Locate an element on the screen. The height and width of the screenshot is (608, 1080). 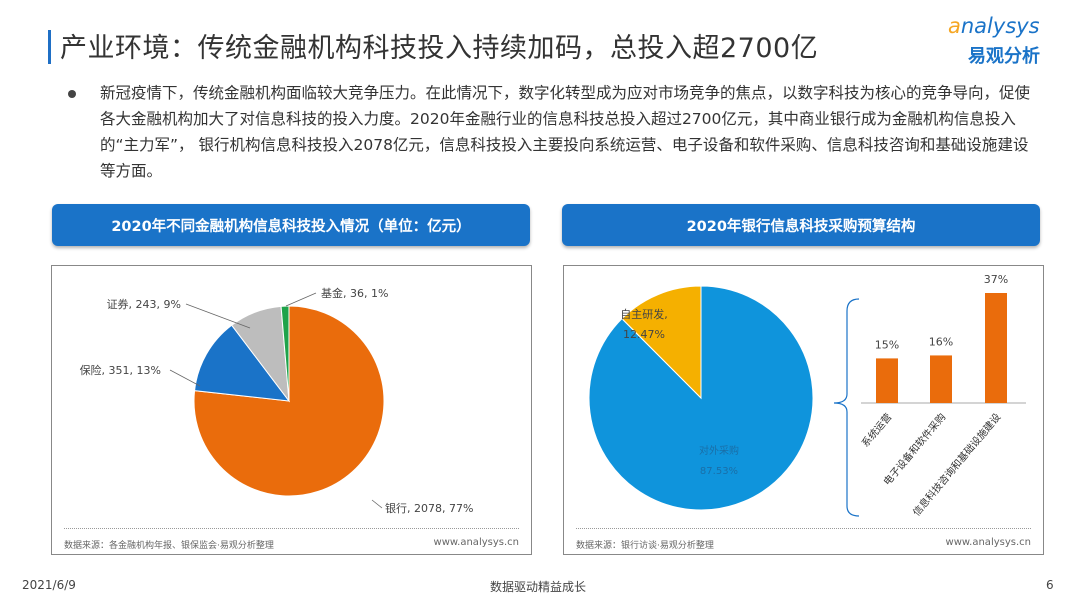
source-note: 数据来源：银行访谈·易观分析整理 is located at coordinates (645, 546).